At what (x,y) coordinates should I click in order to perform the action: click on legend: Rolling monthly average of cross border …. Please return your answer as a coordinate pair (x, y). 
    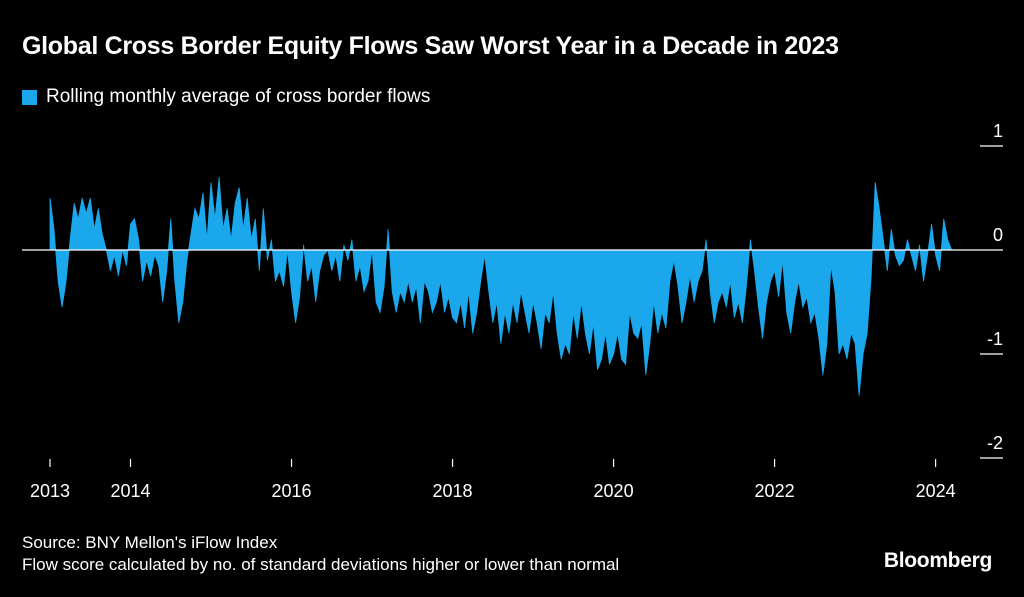
    Looking at the image, I should click on (226, 97).